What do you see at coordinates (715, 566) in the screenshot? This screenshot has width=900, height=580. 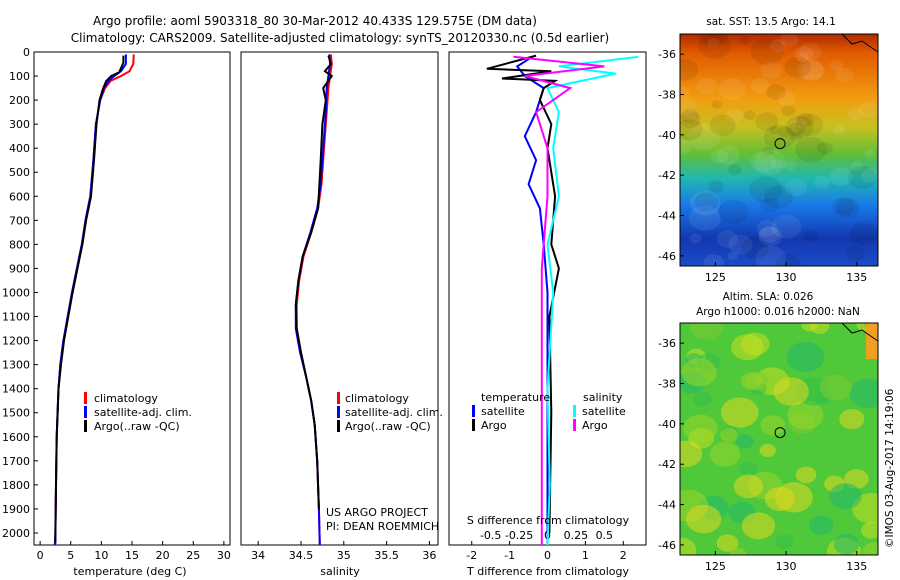 I see `map-lon-label: 125` at bounding box center [715, 566].